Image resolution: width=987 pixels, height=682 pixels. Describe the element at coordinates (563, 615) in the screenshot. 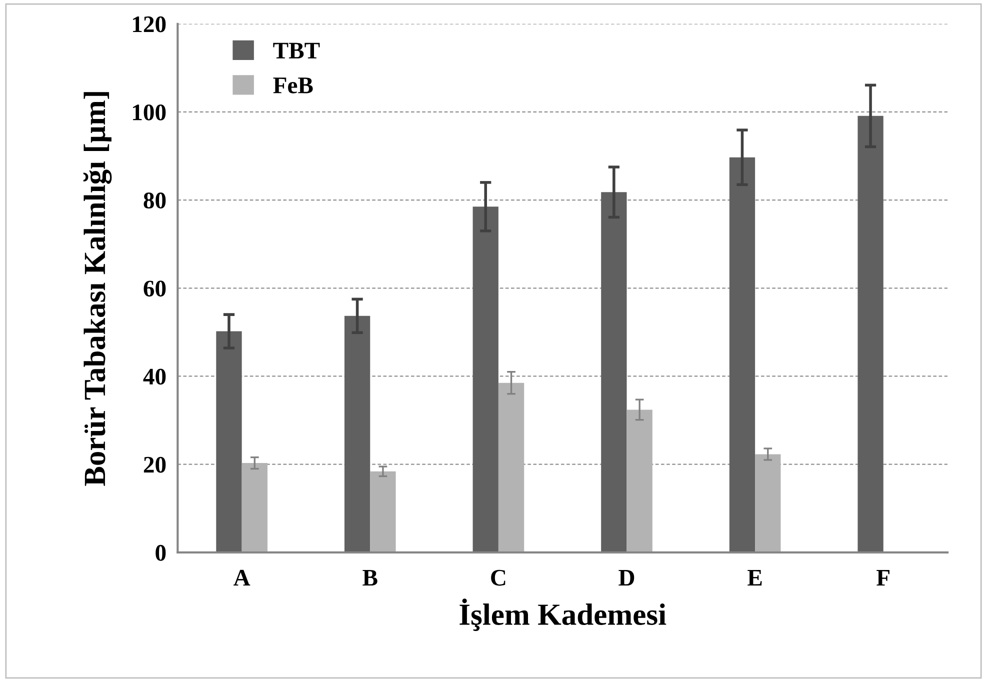

I see `x-axis-title: İşlem Kademesi` at that location.